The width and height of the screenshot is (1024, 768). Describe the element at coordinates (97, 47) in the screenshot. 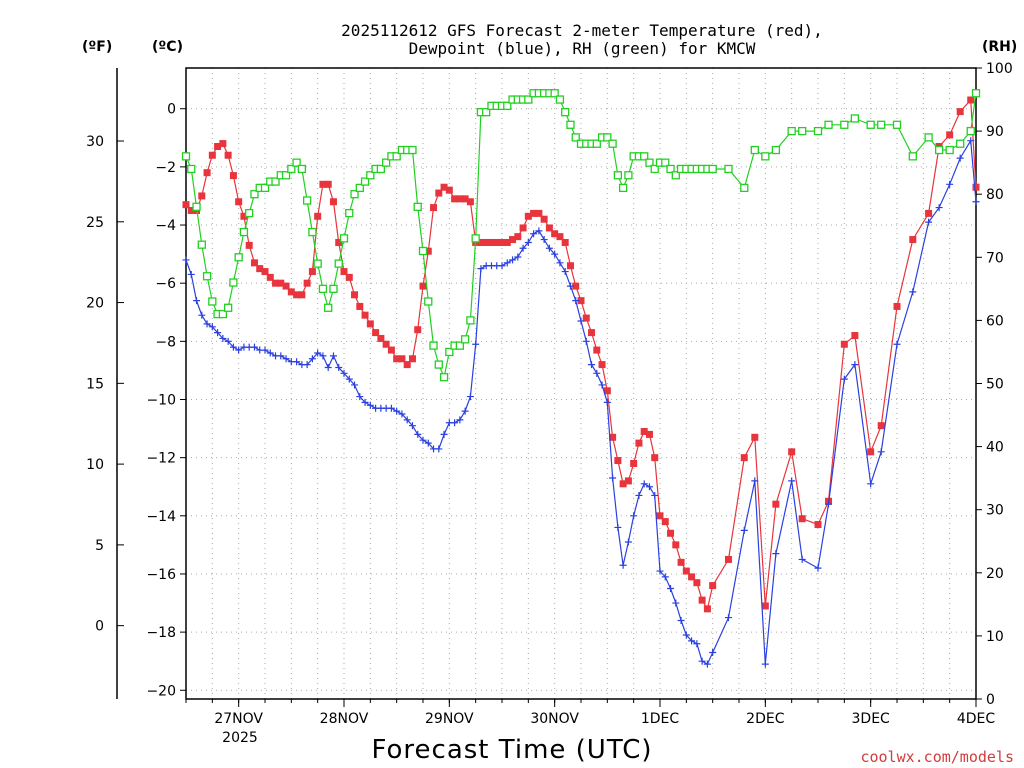

I see `fahrenheit-axis-unit: (ºF)` at that location.